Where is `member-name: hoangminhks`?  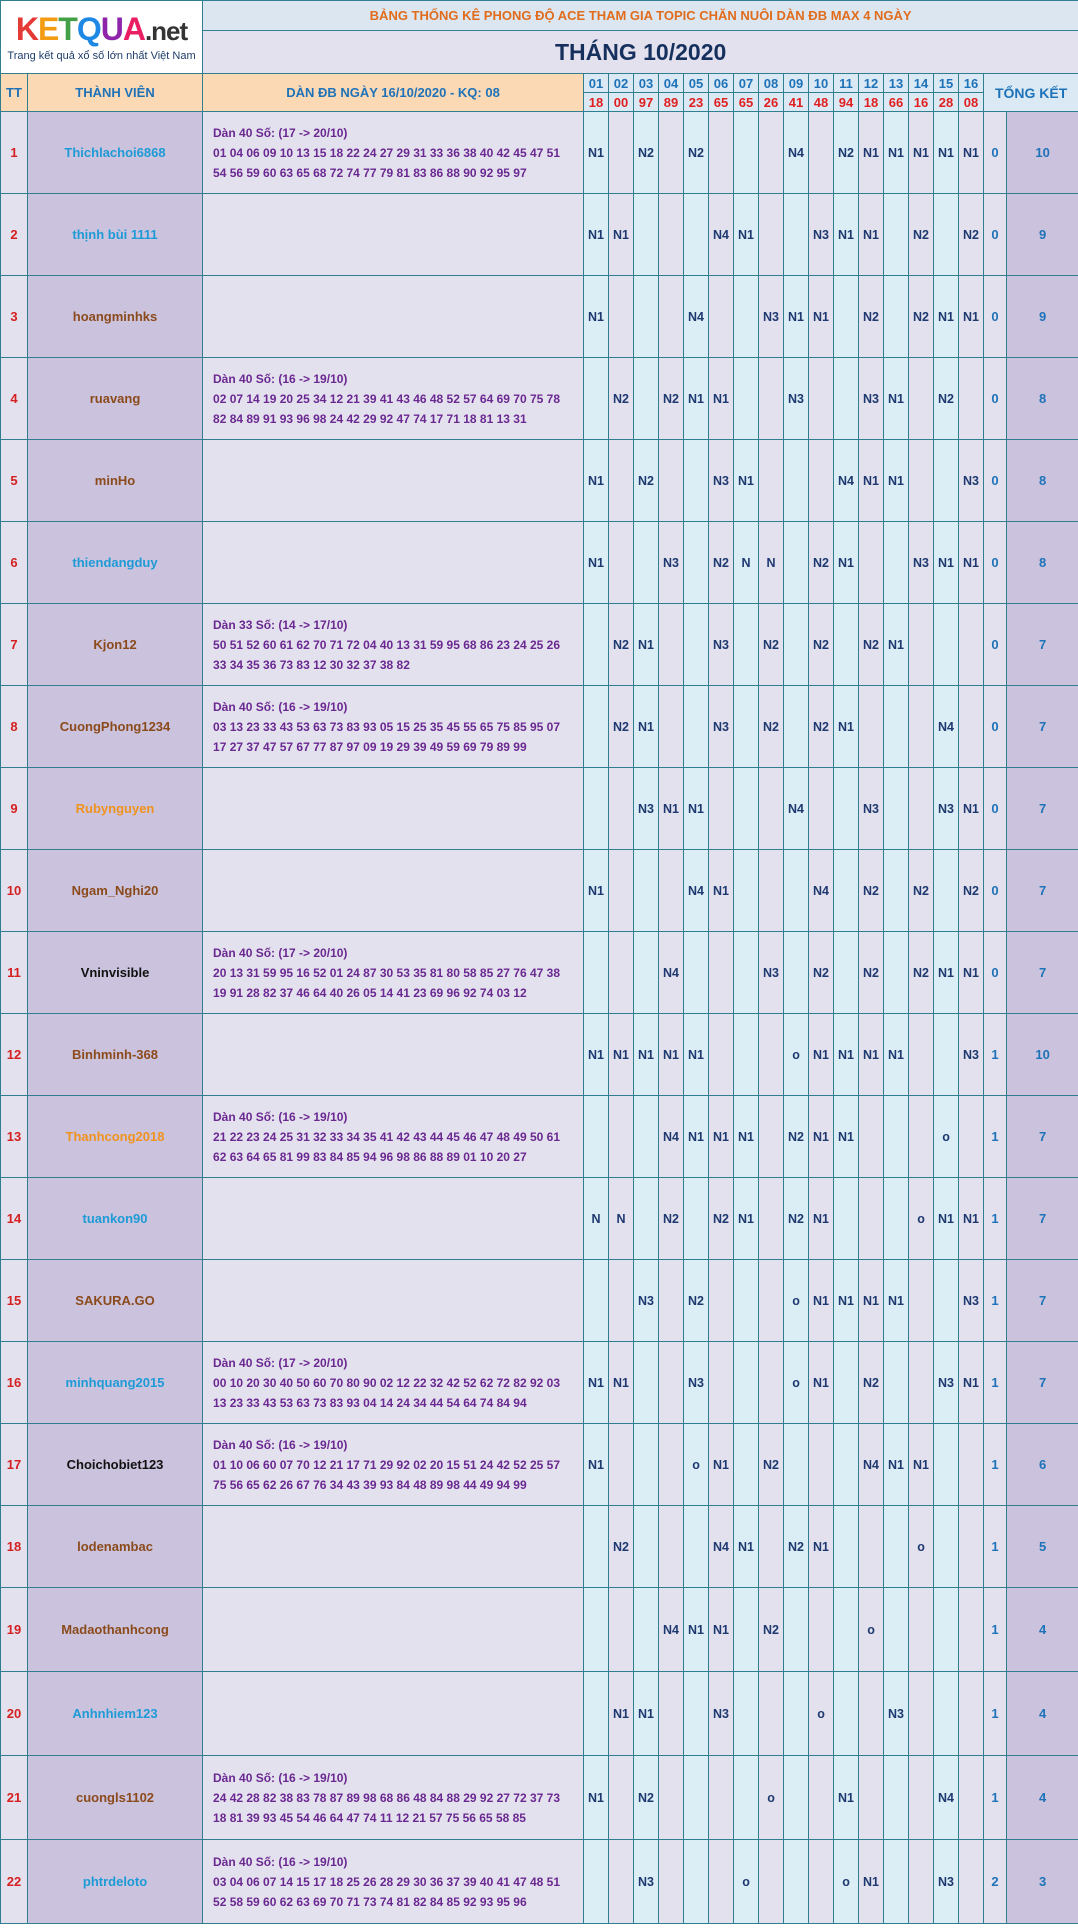 member-name: hoangminhks is located at coordinates (115, 316).